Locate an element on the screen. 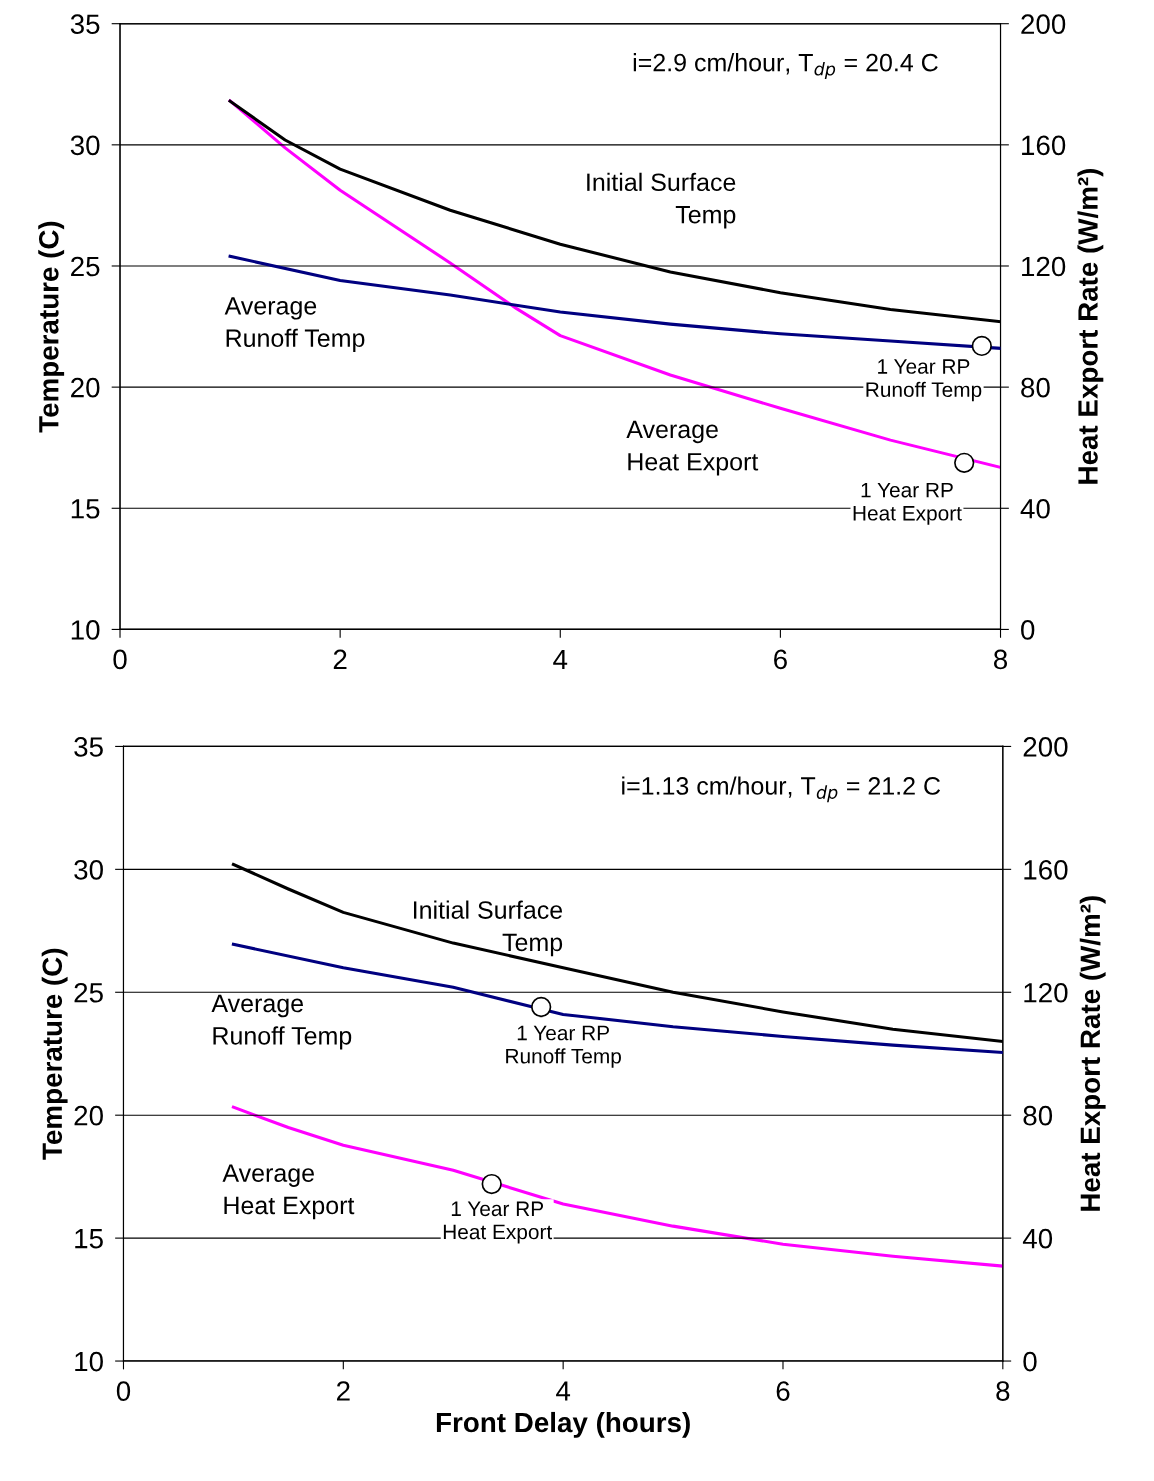 The height and width of the screenshot is (1481, 1154). x-axis-title: Front Delay (hours) is located at coordinates (563, 1424).